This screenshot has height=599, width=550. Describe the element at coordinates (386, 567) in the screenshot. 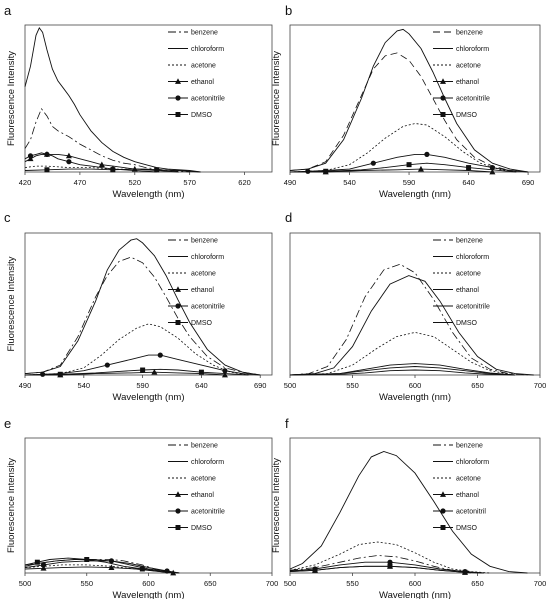

I see `series-acetonitril` at that location.